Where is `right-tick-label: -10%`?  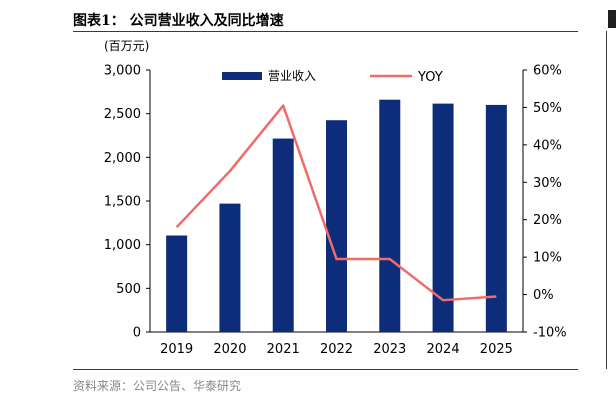
right-tick-label: -10% is located at coordinates (550, 333).